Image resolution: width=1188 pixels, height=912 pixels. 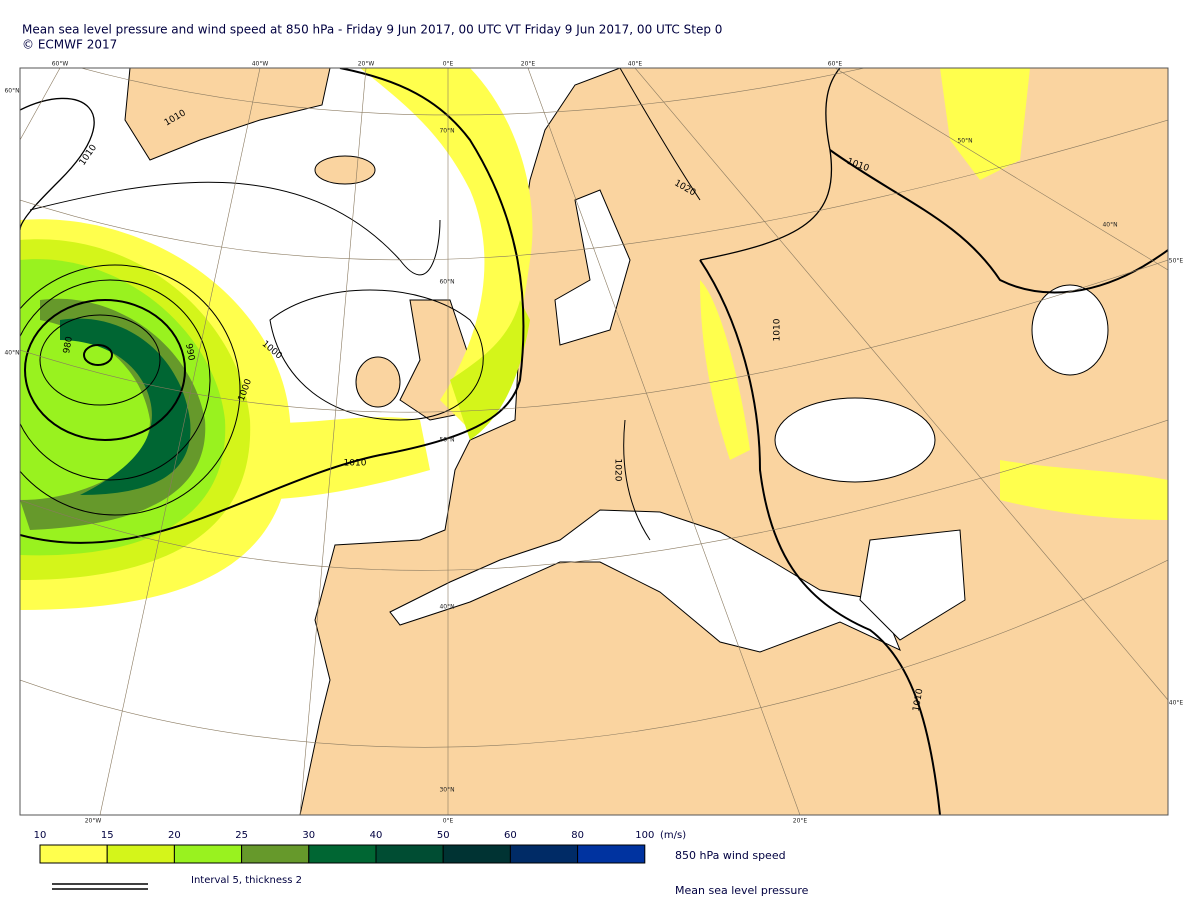 I want to click on legend-level: 50, so click(x=443, y=835).